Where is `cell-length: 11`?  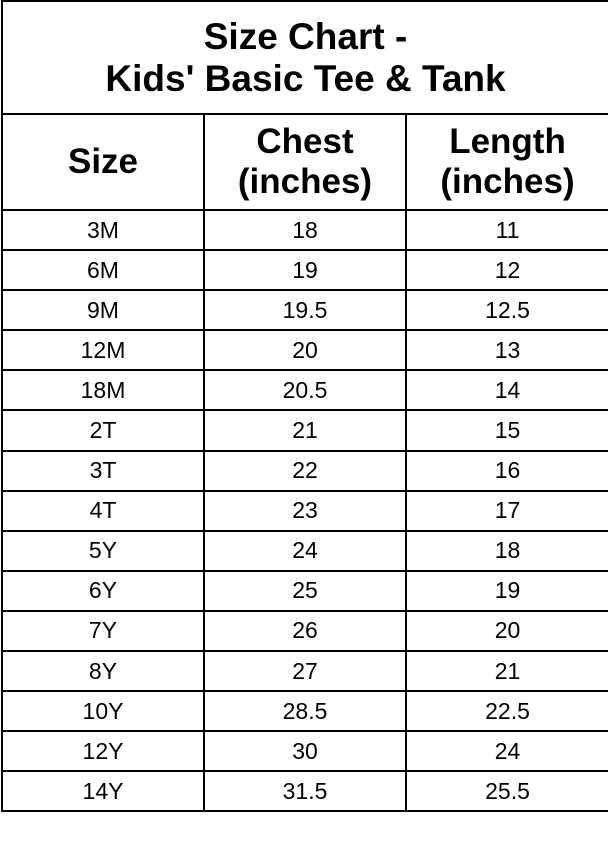 cell-length: 11 is located at coordinates (506, 230).